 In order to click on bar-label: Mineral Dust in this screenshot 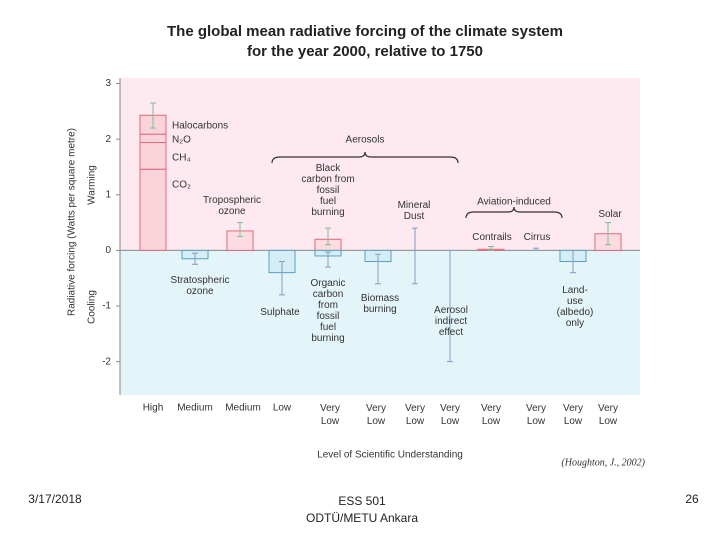, I will do `click(414, 211)`.